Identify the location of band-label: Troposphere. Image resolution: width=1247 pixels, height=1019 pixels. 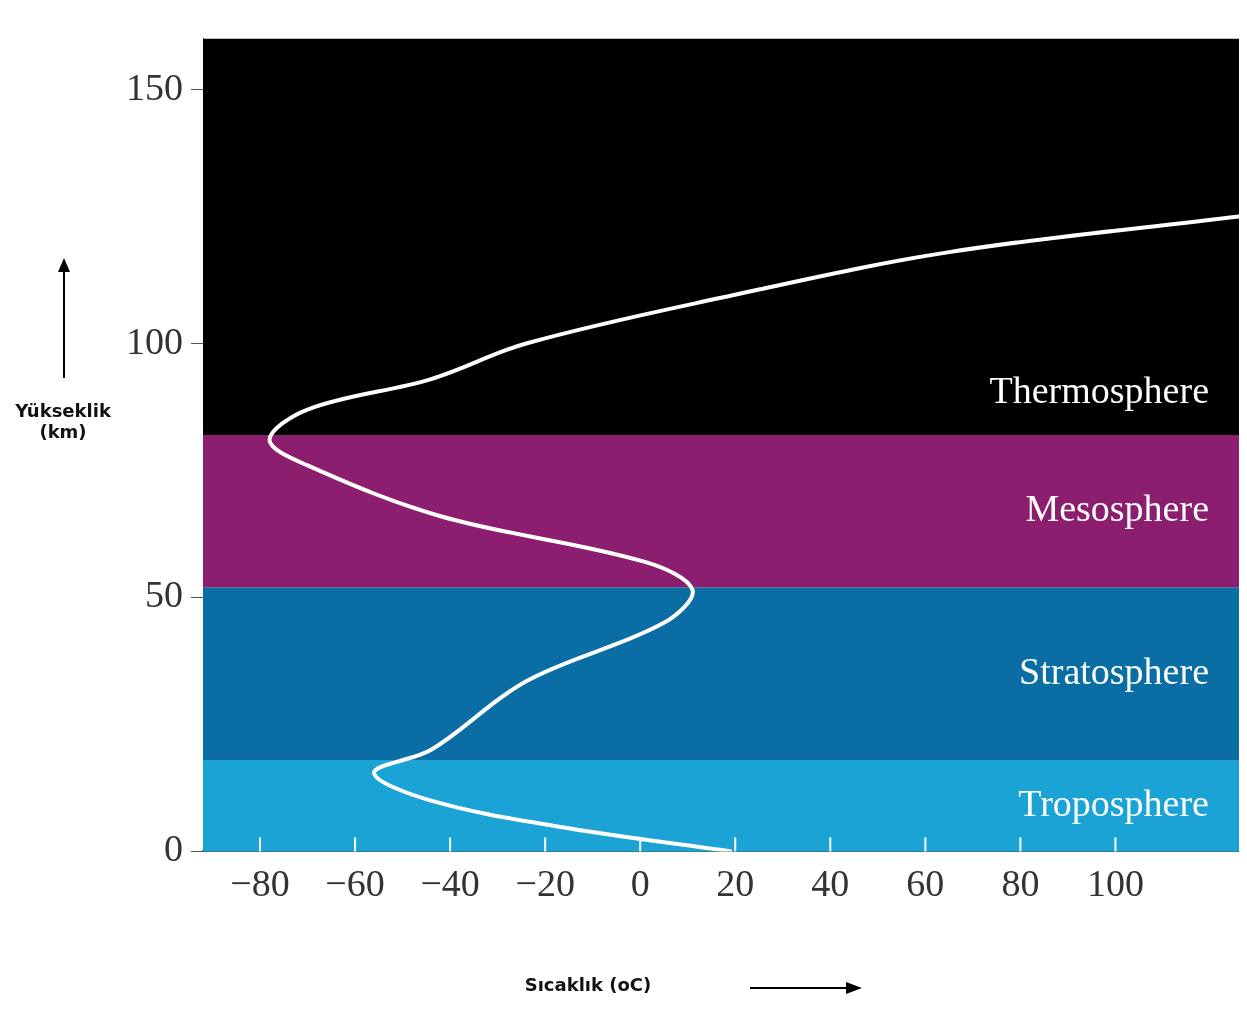
(1113, 802).